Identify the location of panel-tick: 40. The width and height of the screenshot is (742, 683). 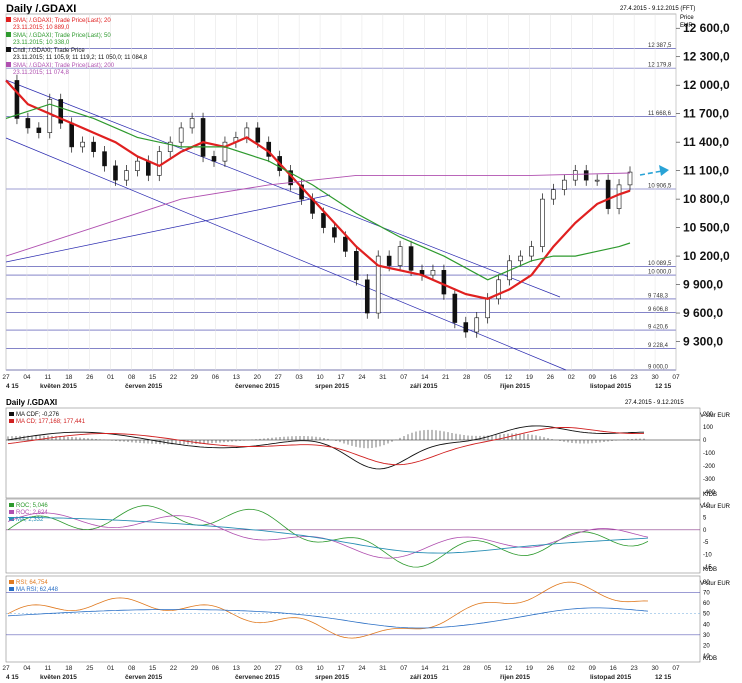
(706, 625).